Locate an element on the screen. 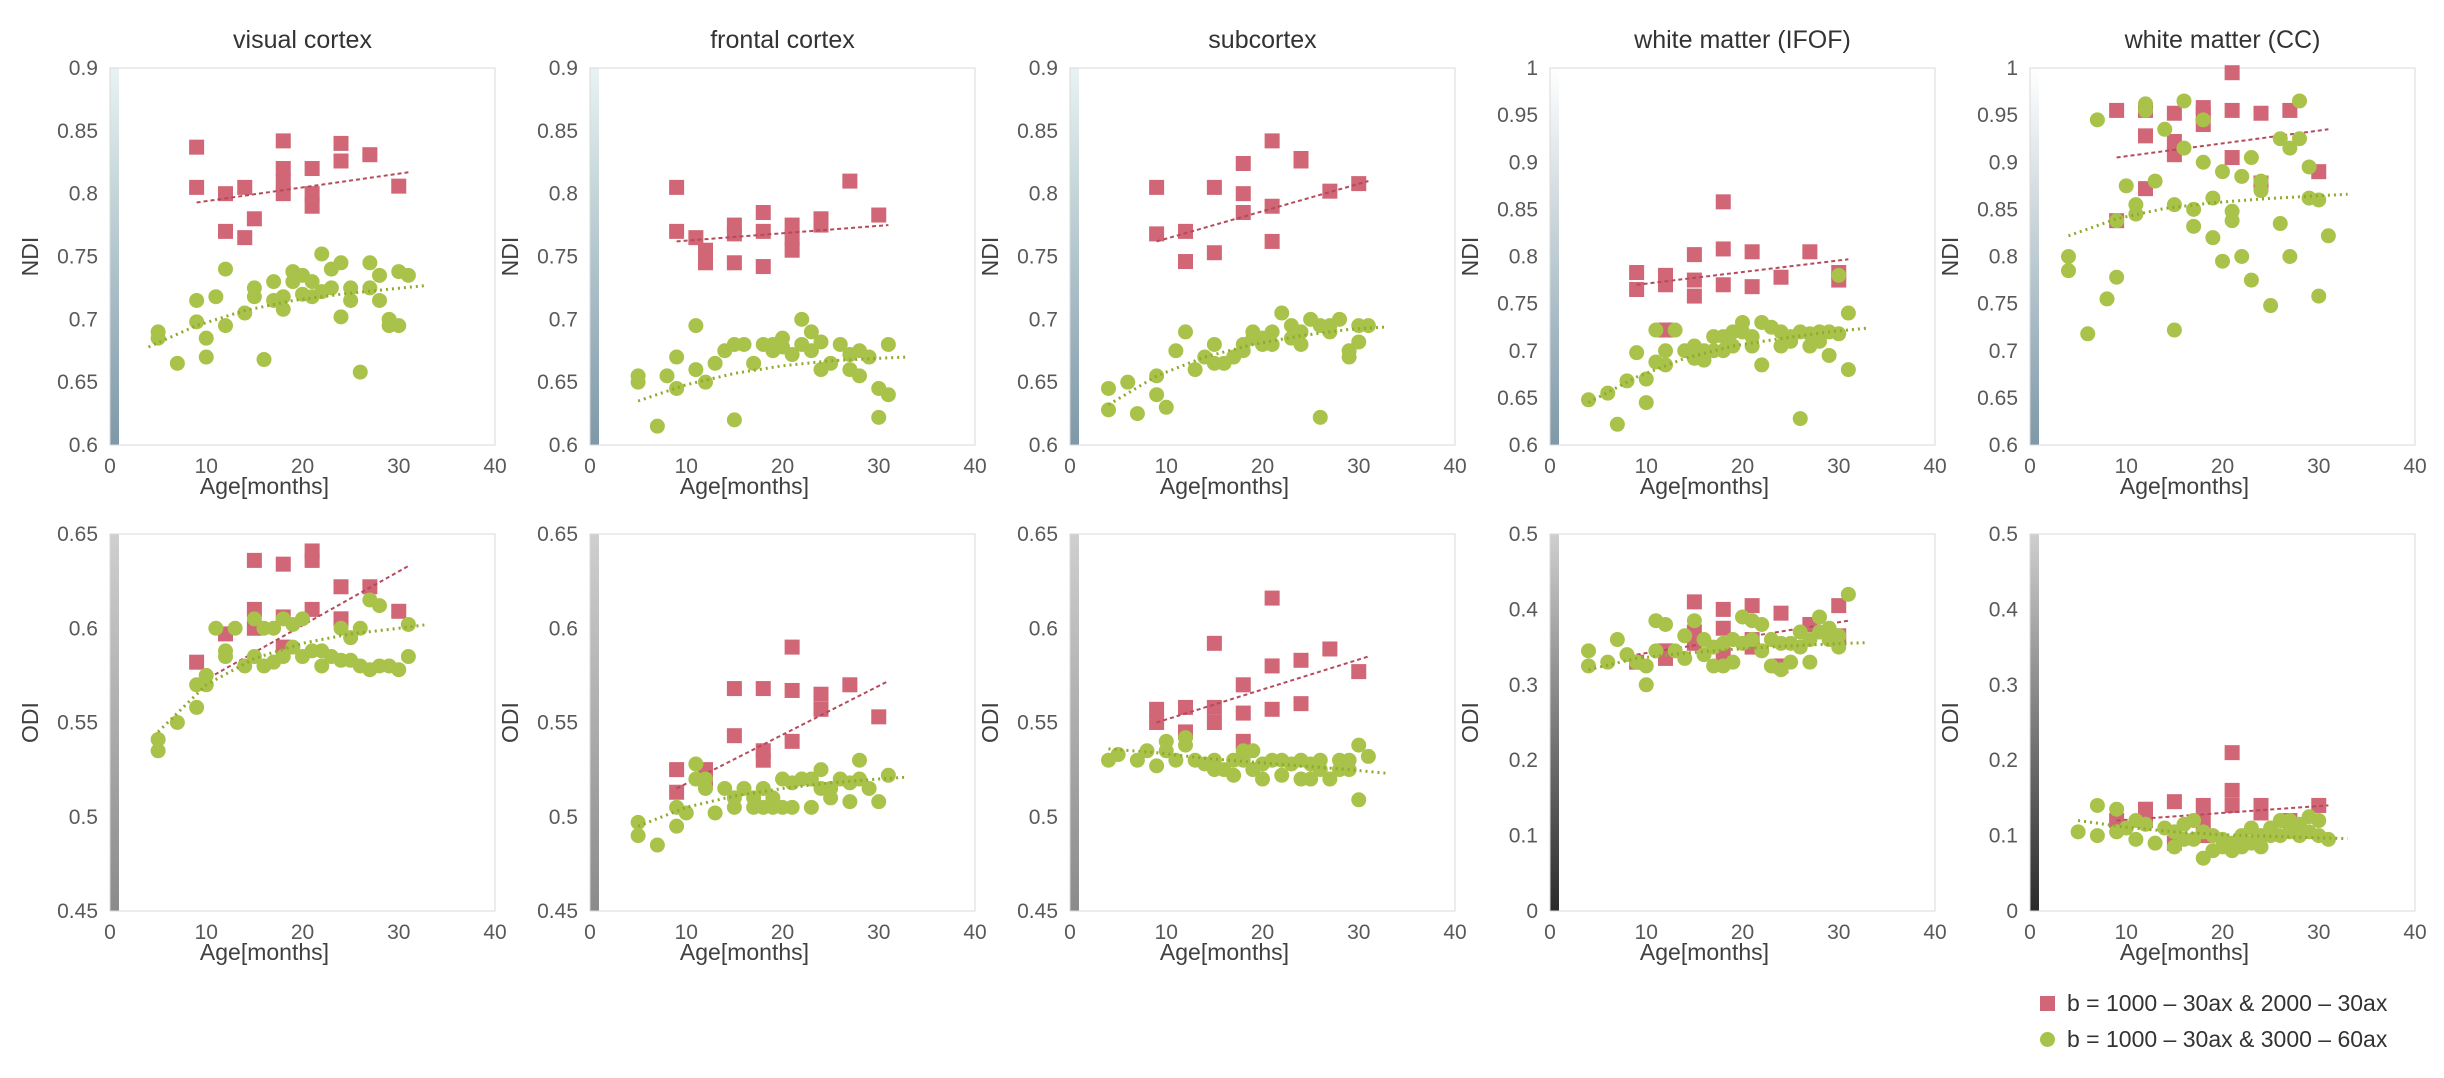  y-tick-label: 0.8 is located at coordinates (1523, 257).